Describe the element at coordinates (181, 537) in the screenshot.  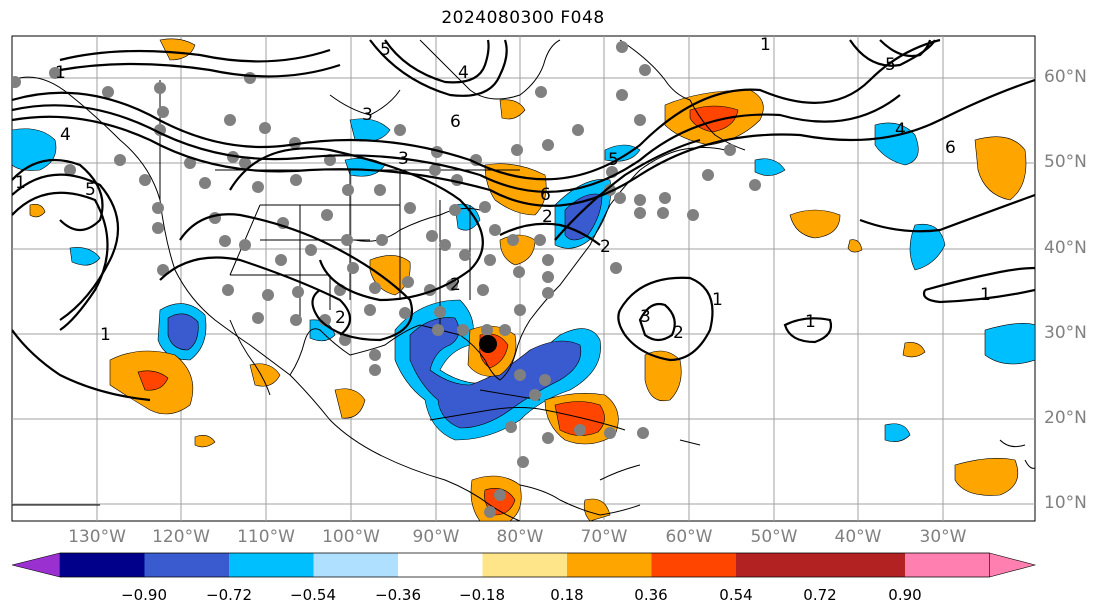
I see `lon-label: 120°W` at that location.